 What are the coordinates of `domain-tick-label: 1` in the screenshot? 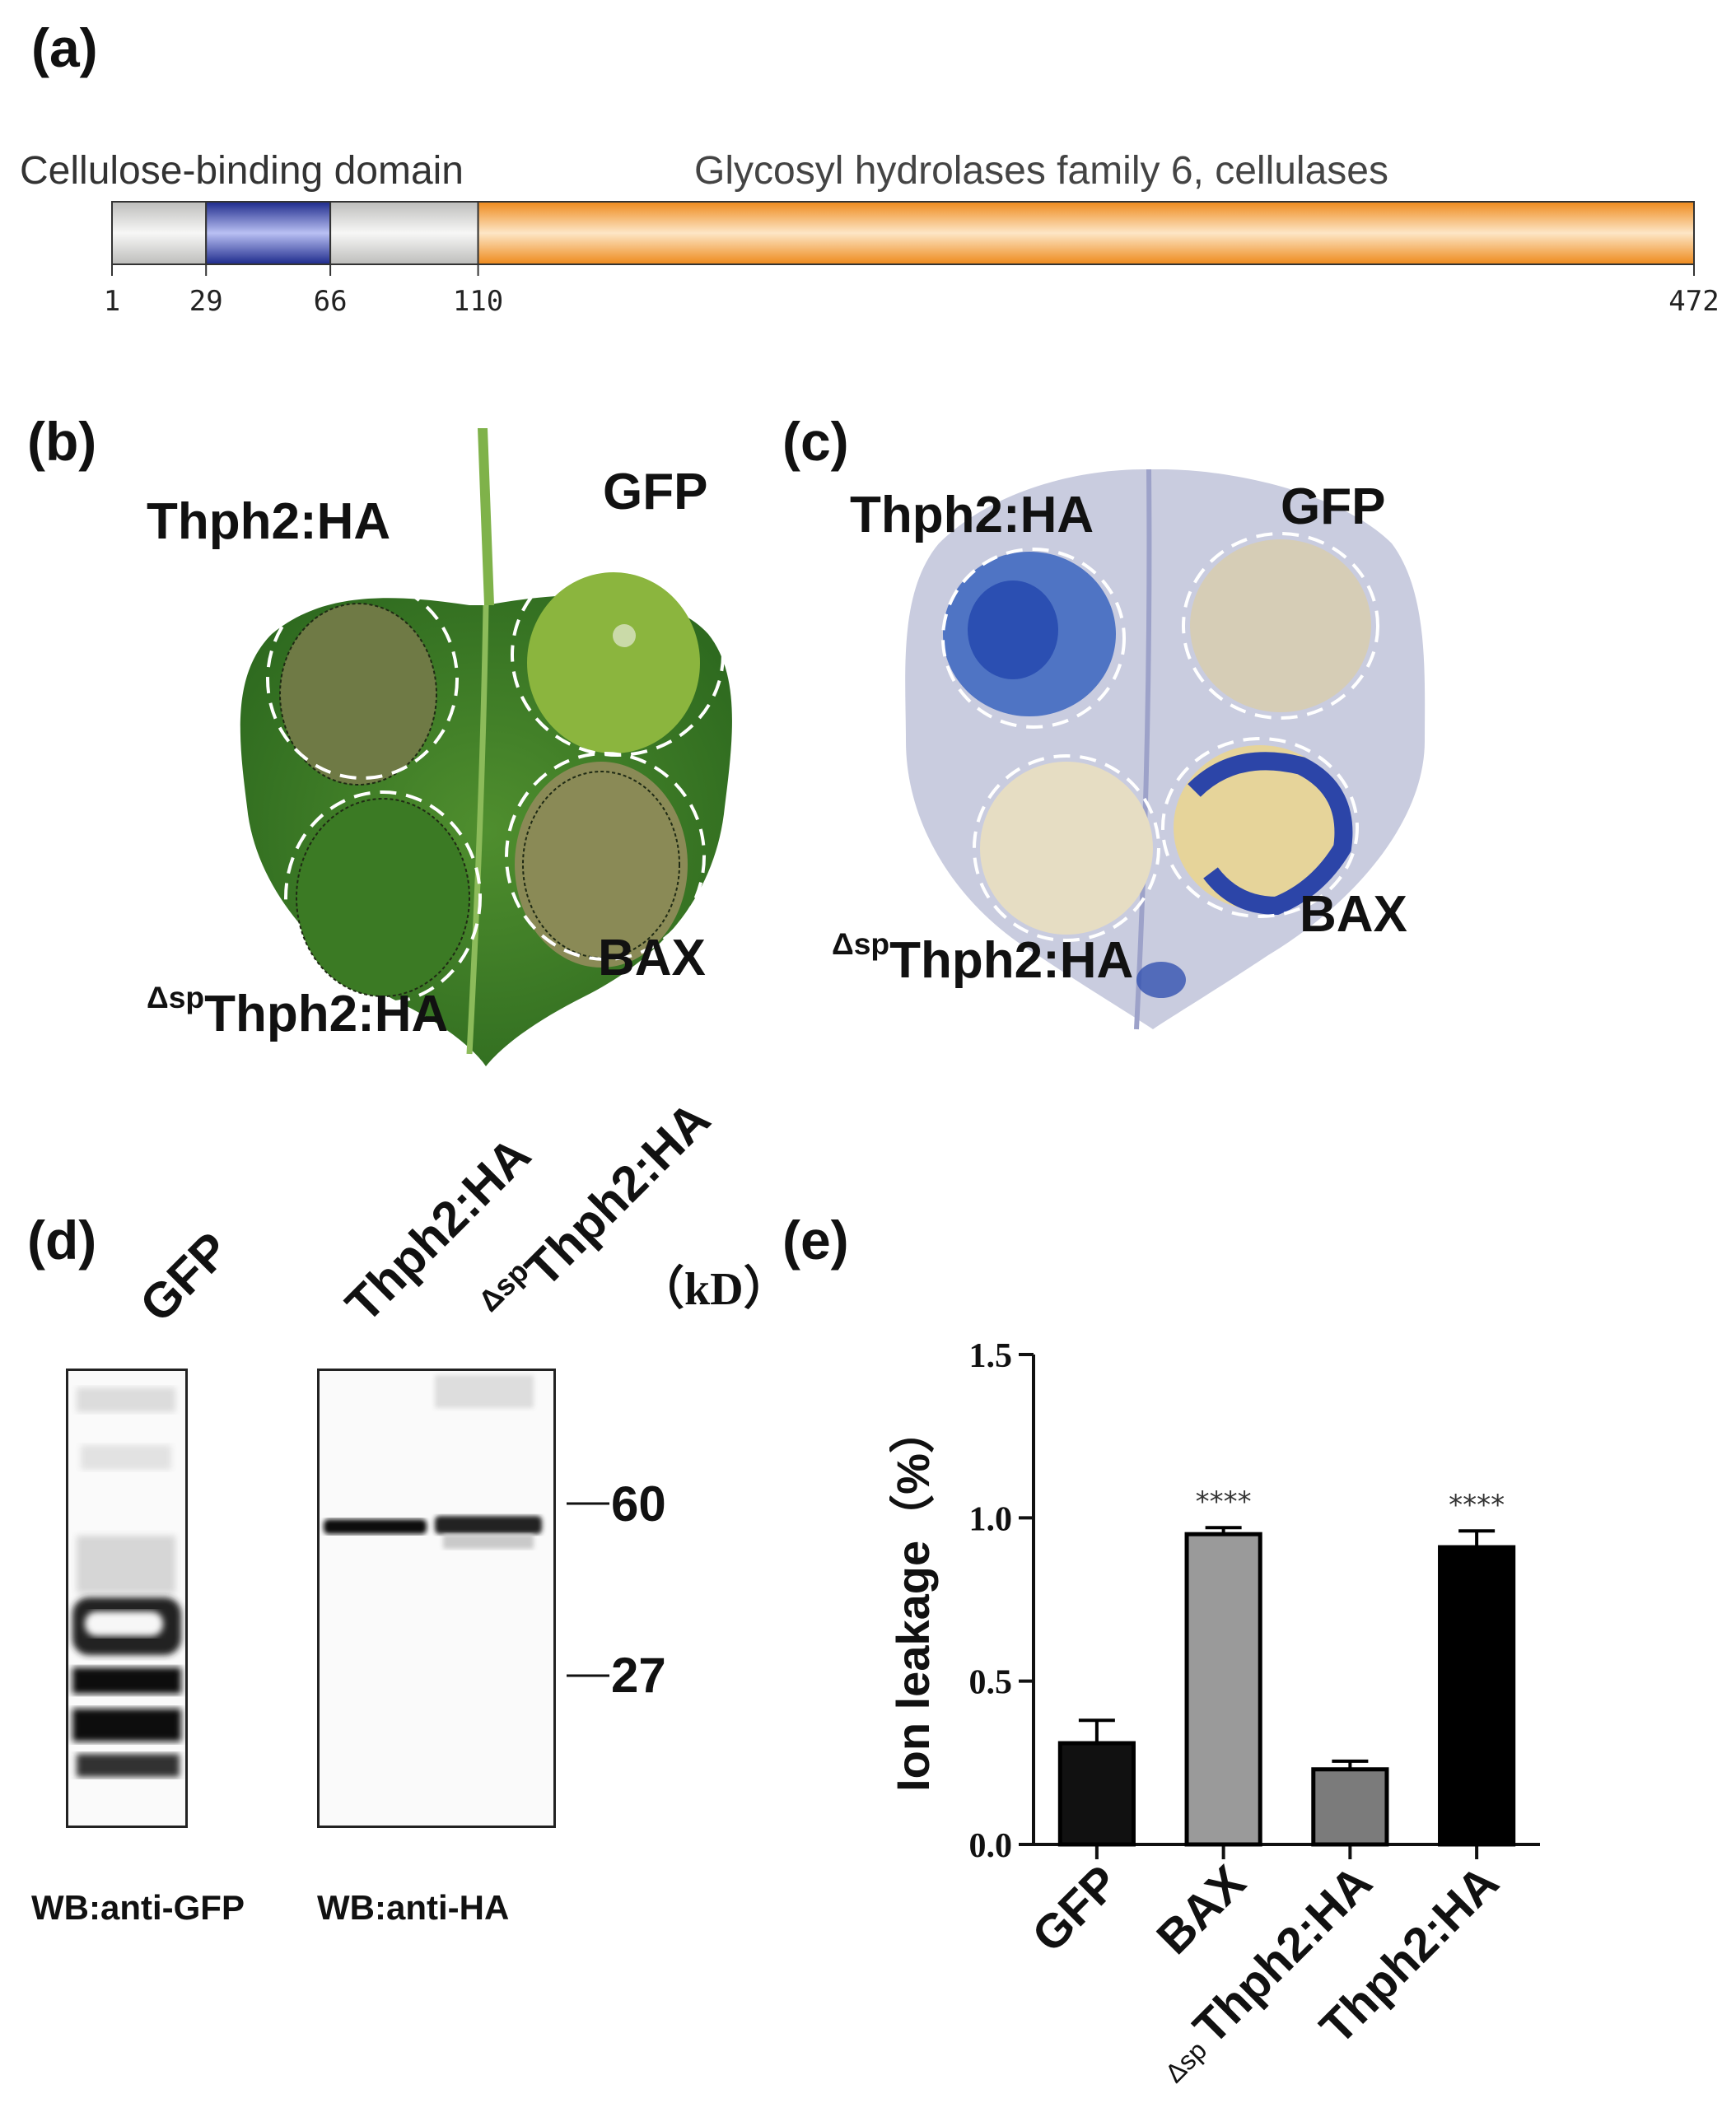 It's located at (112, 301).